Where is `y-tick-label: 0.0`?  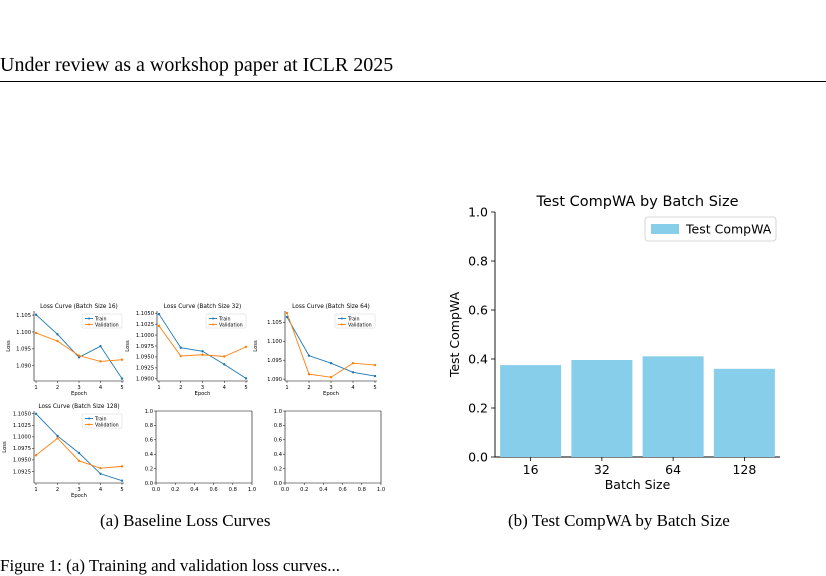 y-tick-label: 0.0 is located at coordinates (149, 484).